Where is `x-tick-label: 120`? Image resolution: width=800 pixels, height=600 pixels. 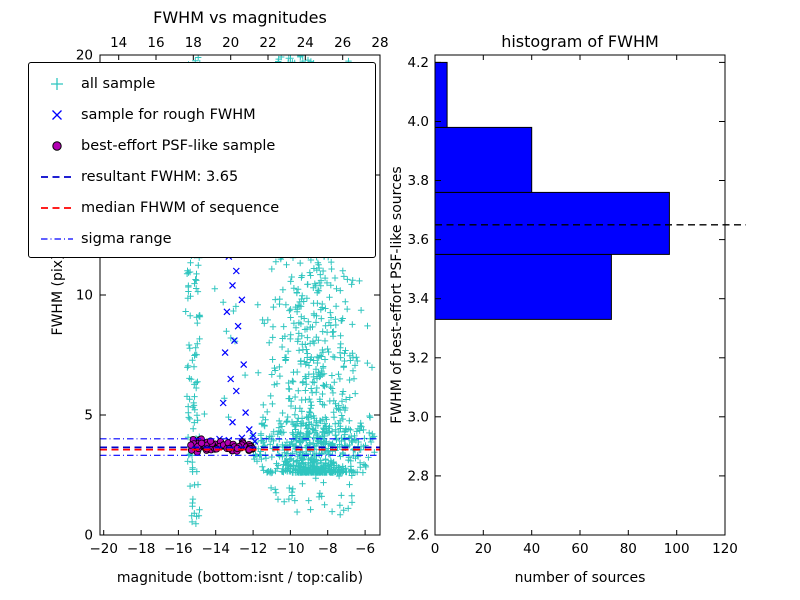 x-tick-label: 120 is located at coordinates (725, 549).